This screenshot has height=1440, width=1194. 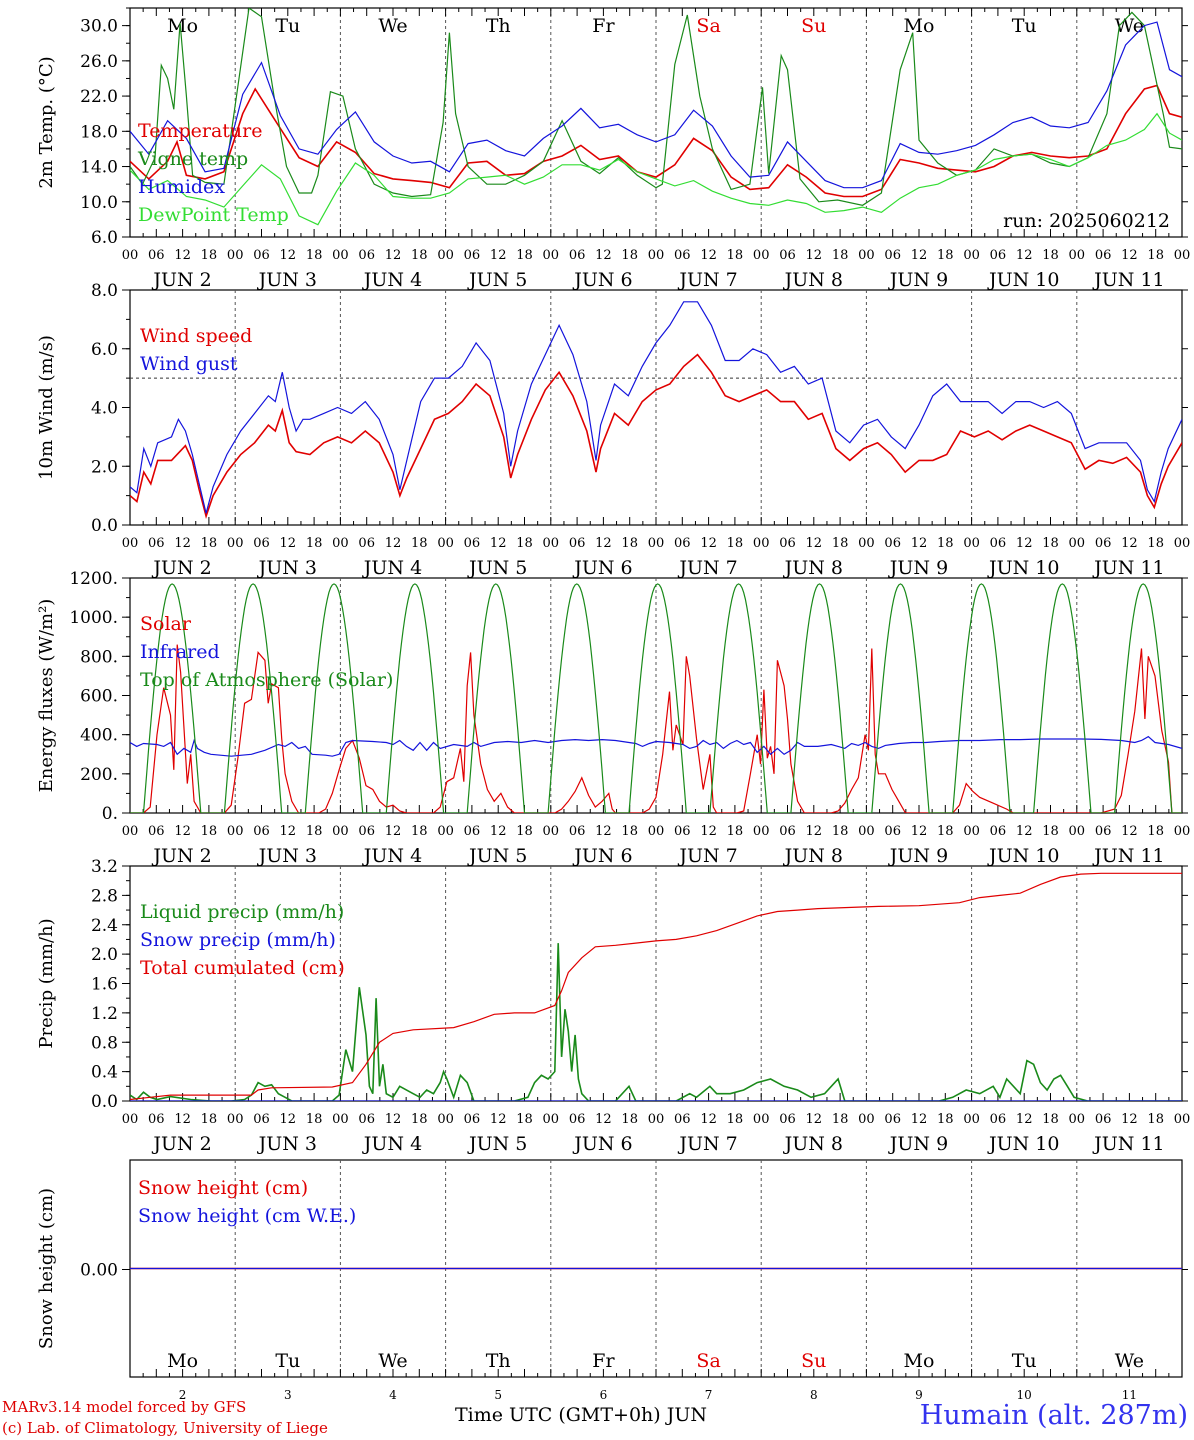 What do you see at coordinates (192, 159) in the screenshot?
I see `legend-entry: Vigne temp` at bounding box center [192, 159].